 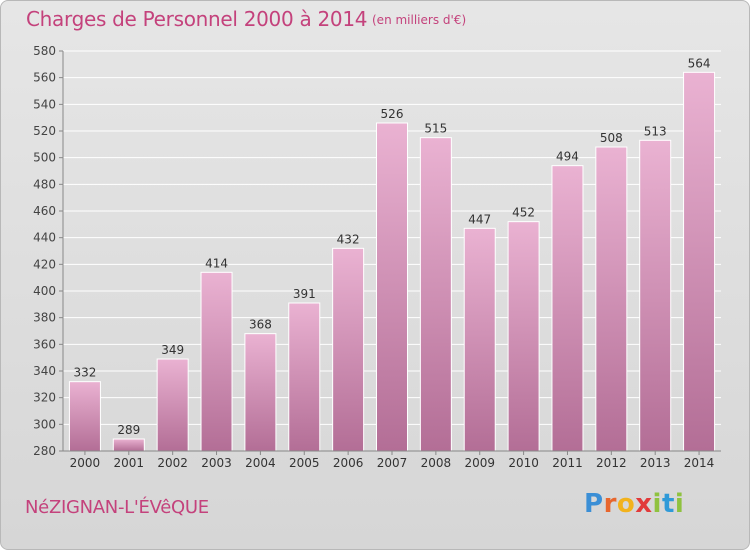 I want to click on y-tick-label: 560, so click(x=44, y=78).